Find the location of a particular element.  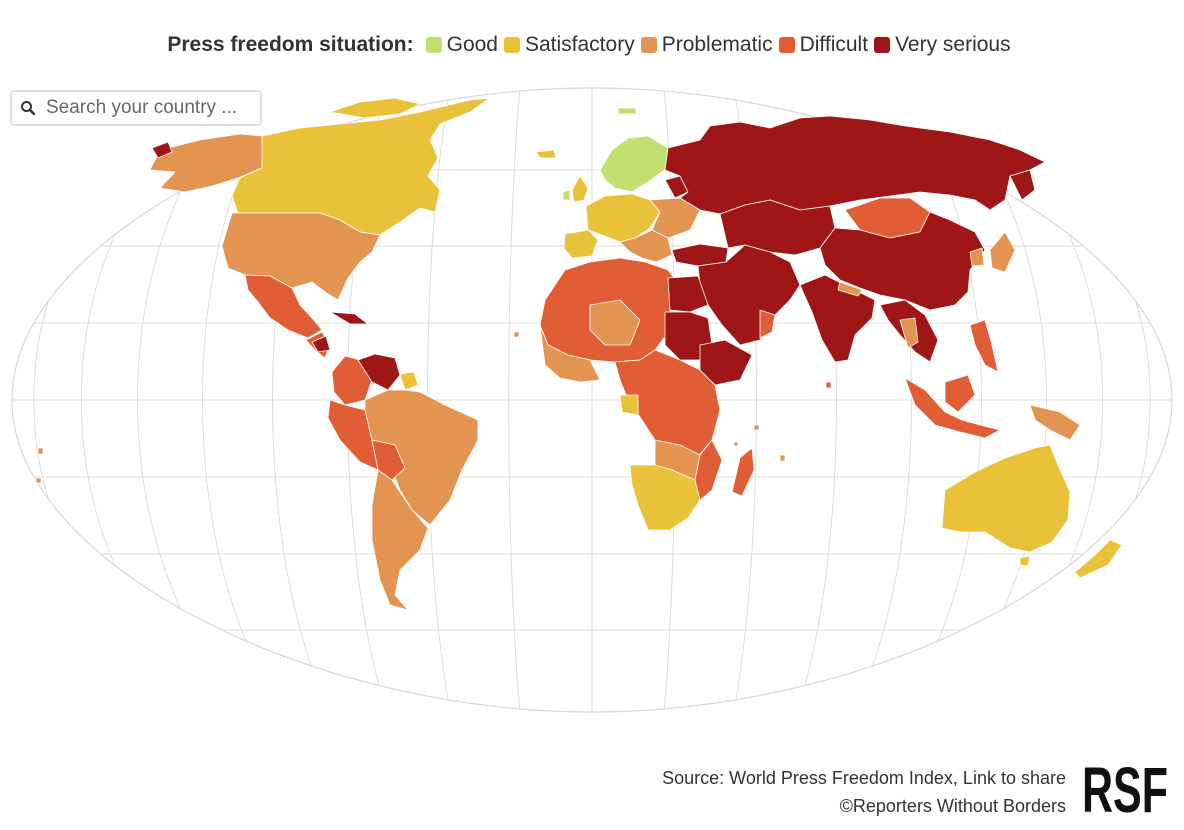

country-egypt is located at coordinates (688, 294).